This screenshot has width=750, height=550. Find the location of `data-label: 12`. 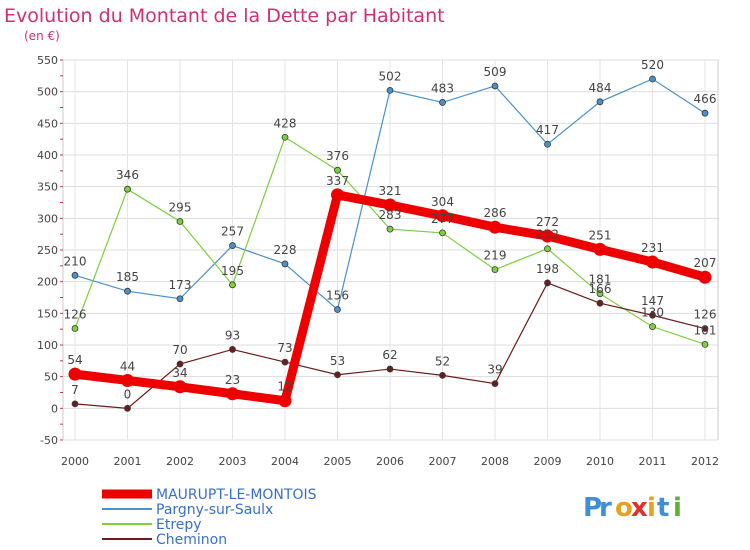

data-label: 12 is located at coordinates (284, 387).